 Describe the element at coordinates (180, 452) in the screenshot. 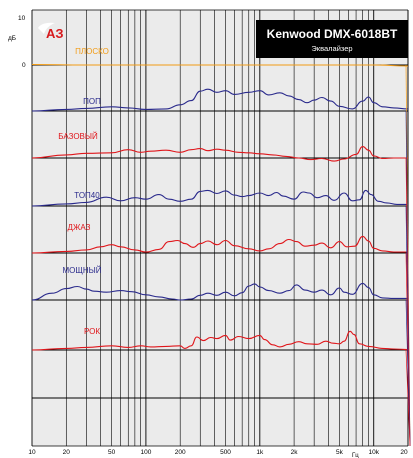

I see `x-tick-label: 200` at that location.